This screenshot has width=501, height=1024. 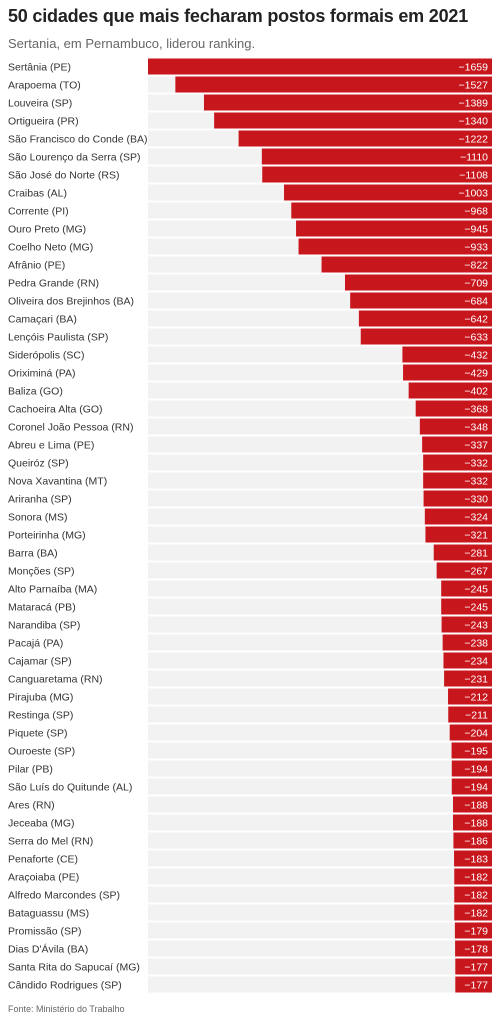 What do you see at coordinates (65, 985) in the screenshot?
I see `category-label: Cândido Rodrigues (SP)` at bounding box center [65, 985].